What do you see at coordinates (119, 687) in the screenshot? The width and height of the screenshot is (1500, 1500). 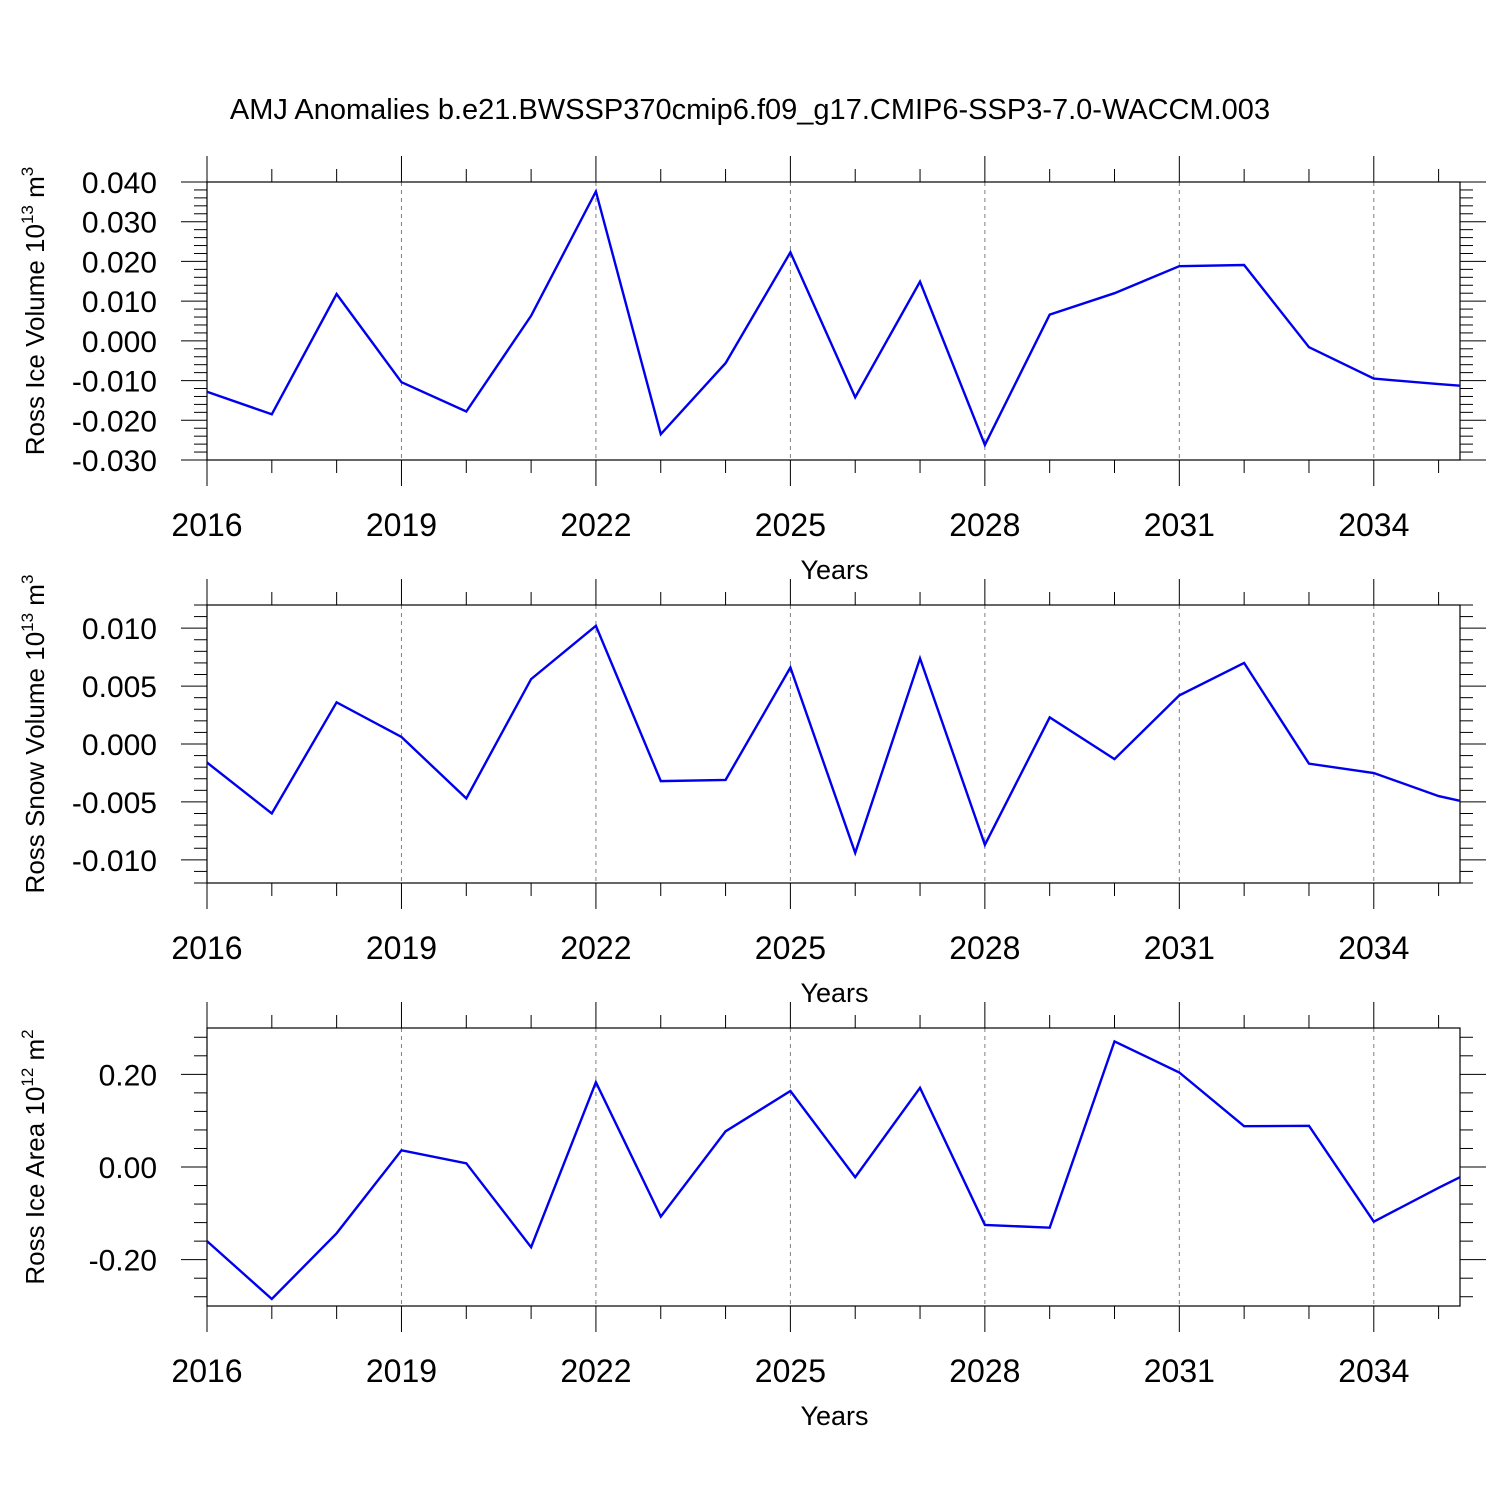 I see `ytick-label: 0.005` at bounding box center [119, 687].